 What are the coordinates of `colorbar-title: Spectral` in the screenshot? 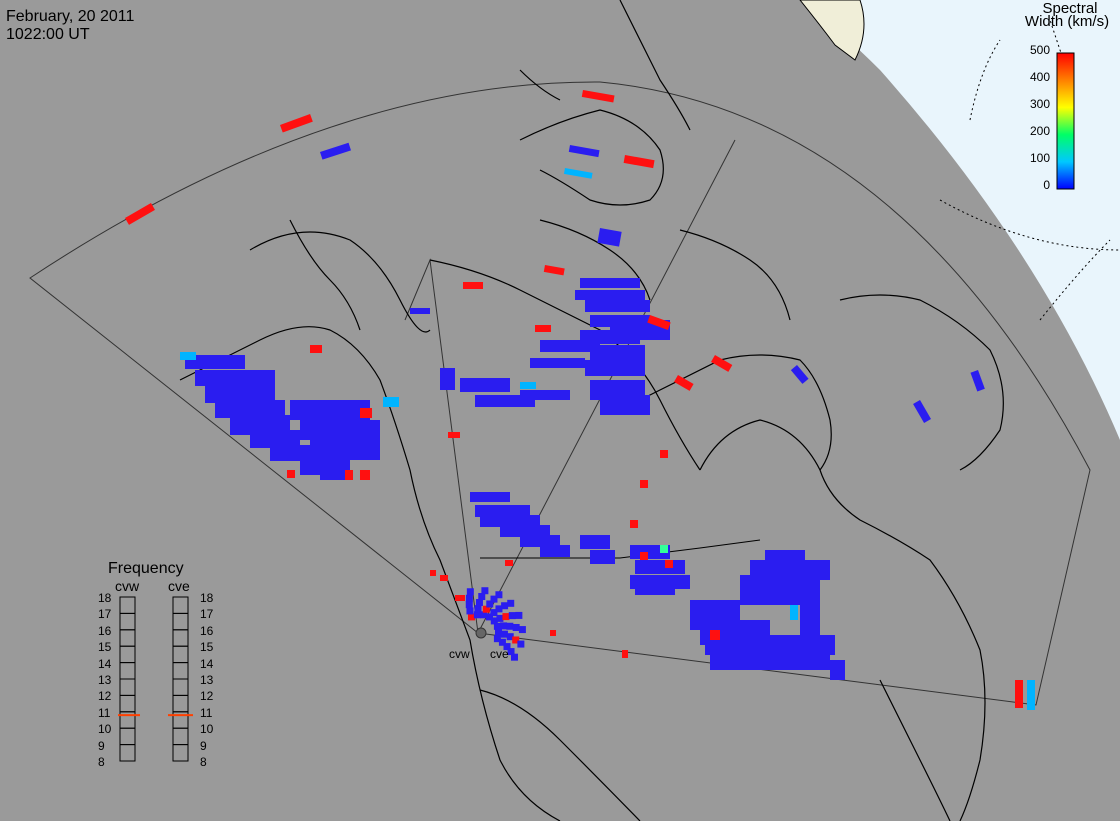 It's located at (1070, 8).